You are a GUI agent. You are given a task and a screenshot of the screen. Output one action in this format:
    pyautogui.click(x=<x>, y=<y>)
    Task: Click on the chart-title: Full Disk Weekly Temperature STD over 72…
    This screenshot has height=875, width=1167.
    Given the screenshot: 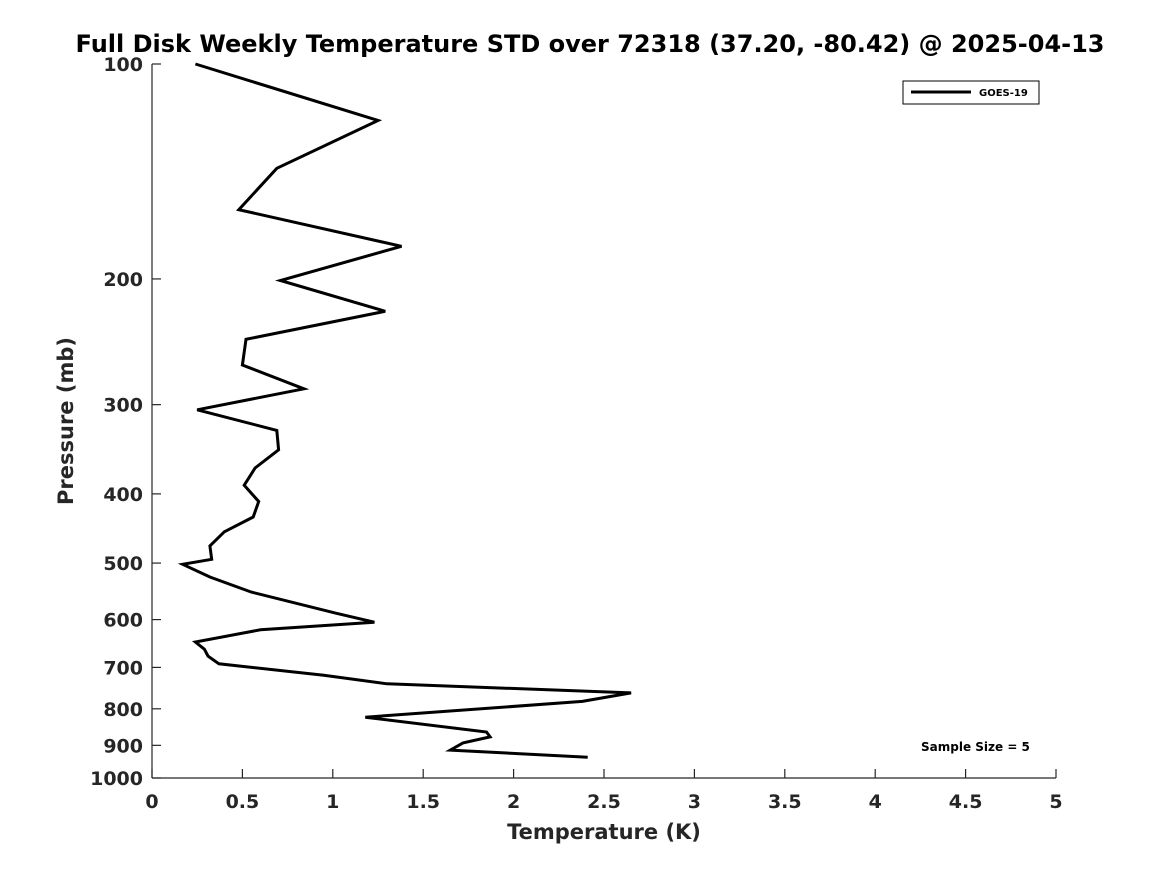 What is the action you would take?
    pyautogui.click(x=590, y=44)
    